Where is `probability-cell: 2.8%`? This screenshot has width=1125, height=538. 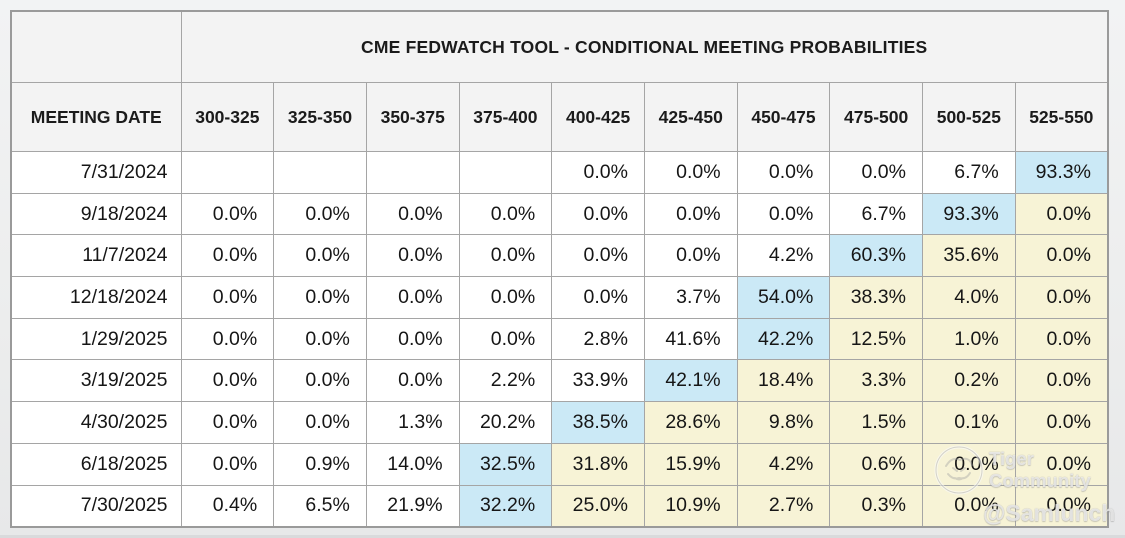
probability-cell: 2.8% is located at coordinates (598, 339).